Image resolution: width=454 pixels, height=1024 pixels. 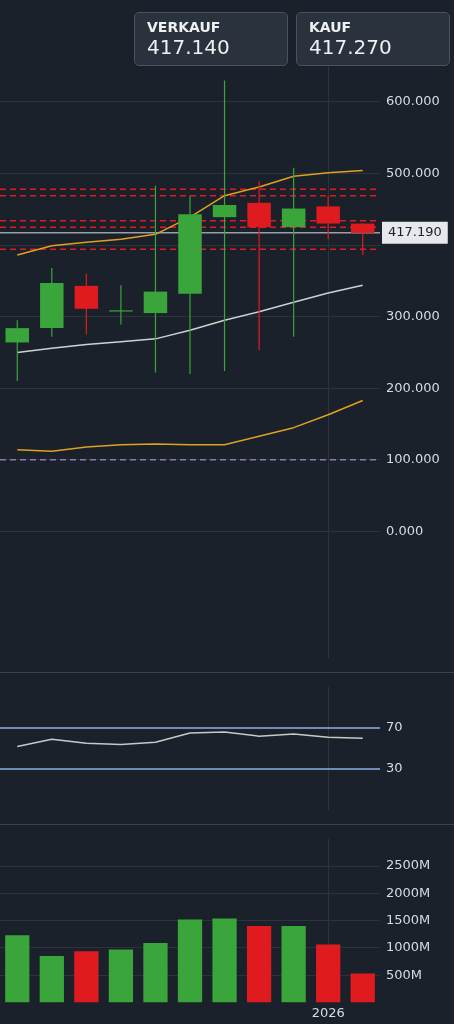 I want to click on annotation: KAUF, so click(x=331, y=27).